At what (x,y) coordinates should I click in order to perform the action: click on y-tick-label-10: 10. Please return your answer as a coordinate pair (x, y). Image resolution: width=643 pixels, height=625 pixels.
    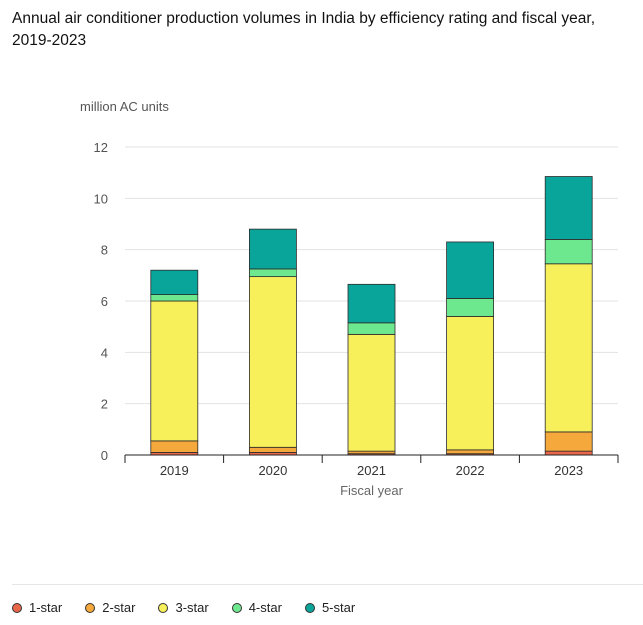
    Looking at the image, I should click on (101, 198).